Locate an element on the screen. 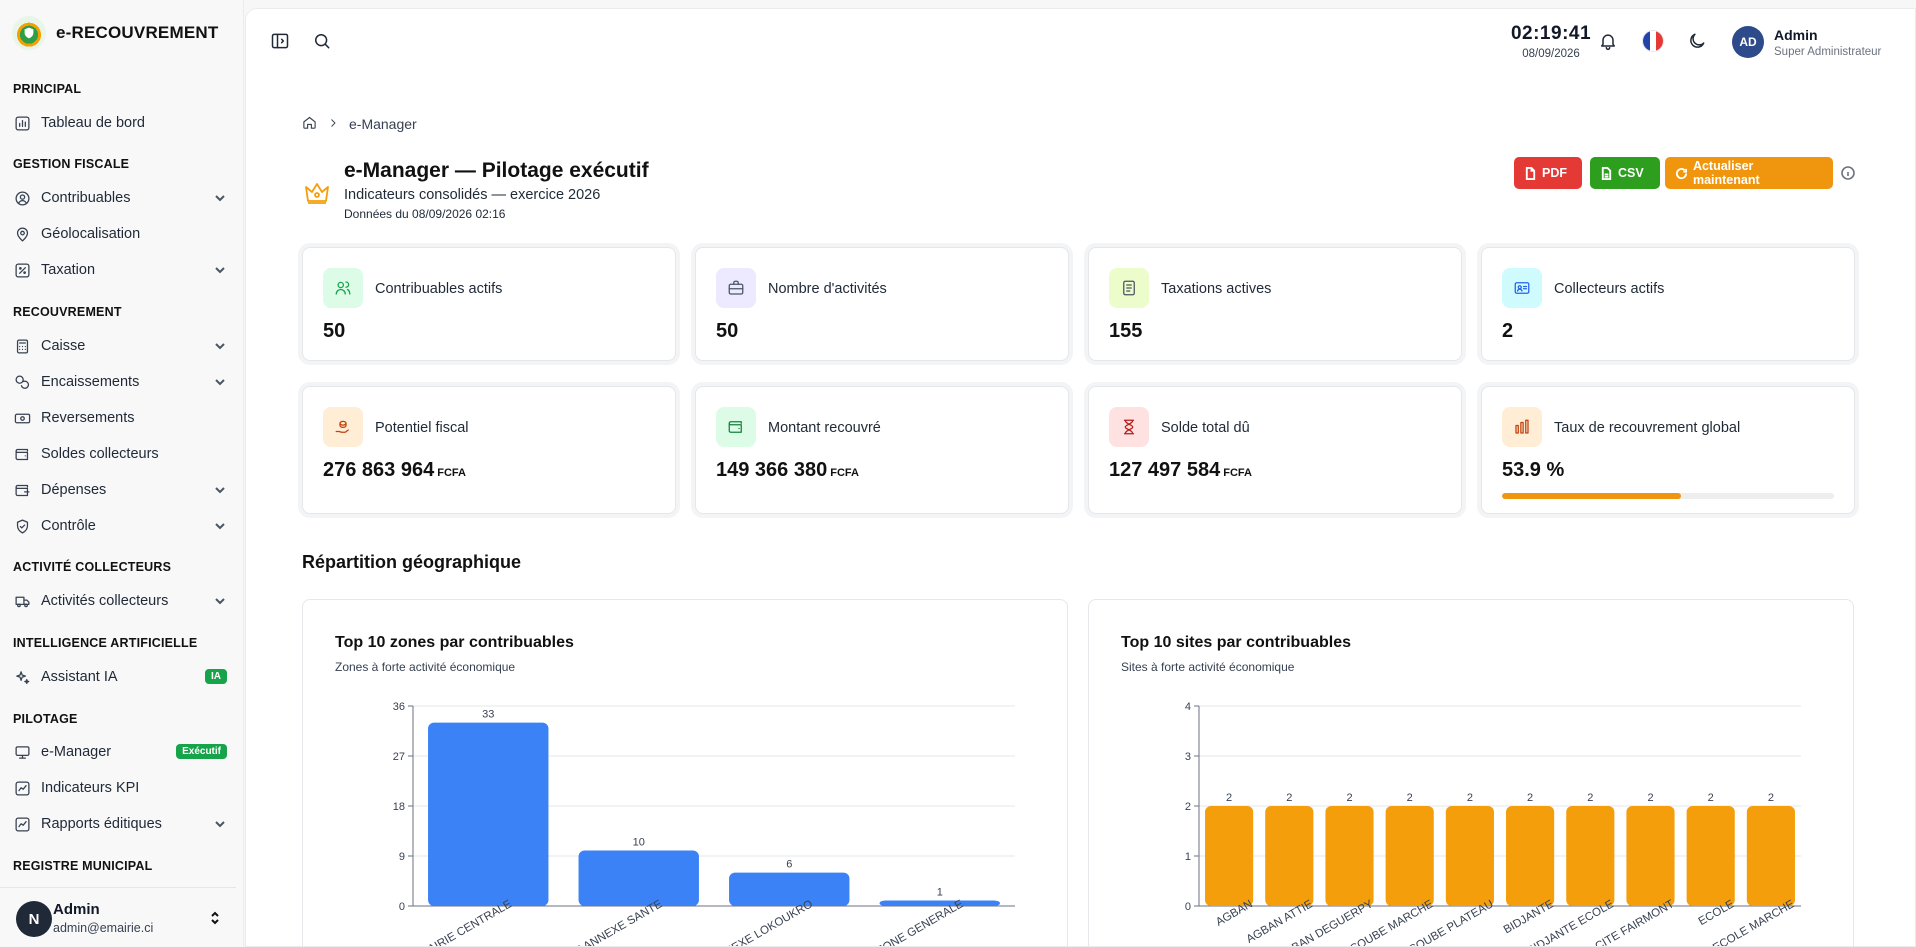 The height and width of the screenshot is (947, 1916). sidebar-item-depenses: Dépenses is located at coordinates (120, 490).